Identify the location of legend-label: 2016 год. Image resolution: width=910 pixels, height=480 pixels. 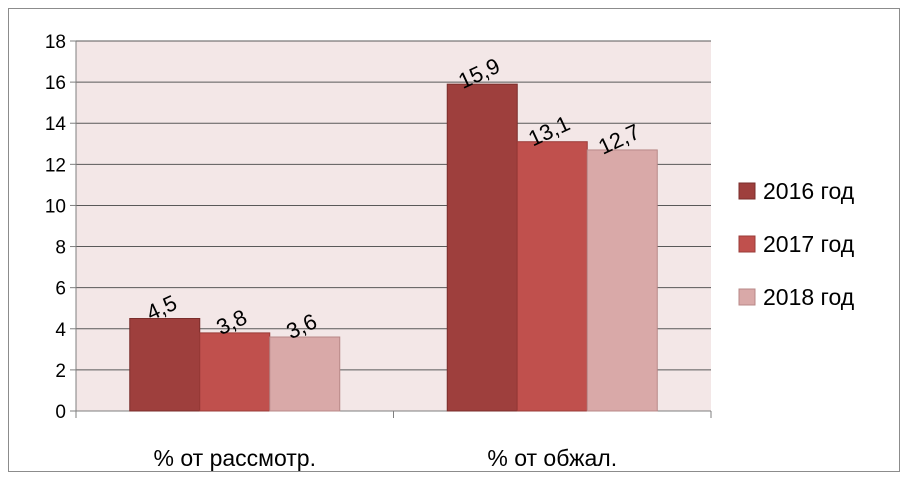
(809, 191).